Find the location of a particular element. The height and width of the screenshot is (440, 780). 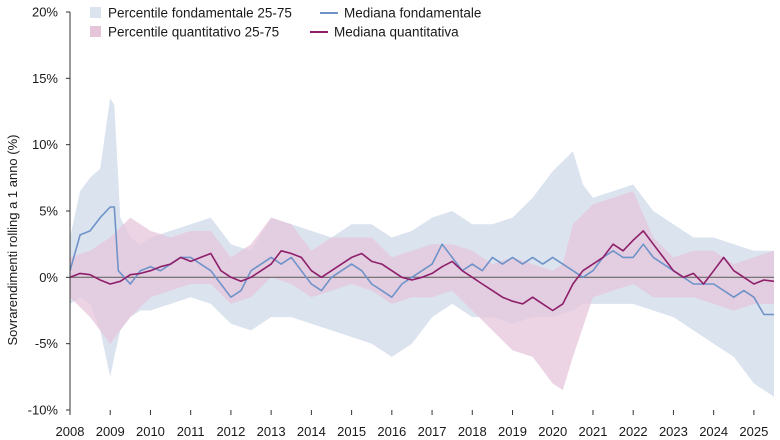

x-tick-label: 2025 is located at coordinates (753, 431).